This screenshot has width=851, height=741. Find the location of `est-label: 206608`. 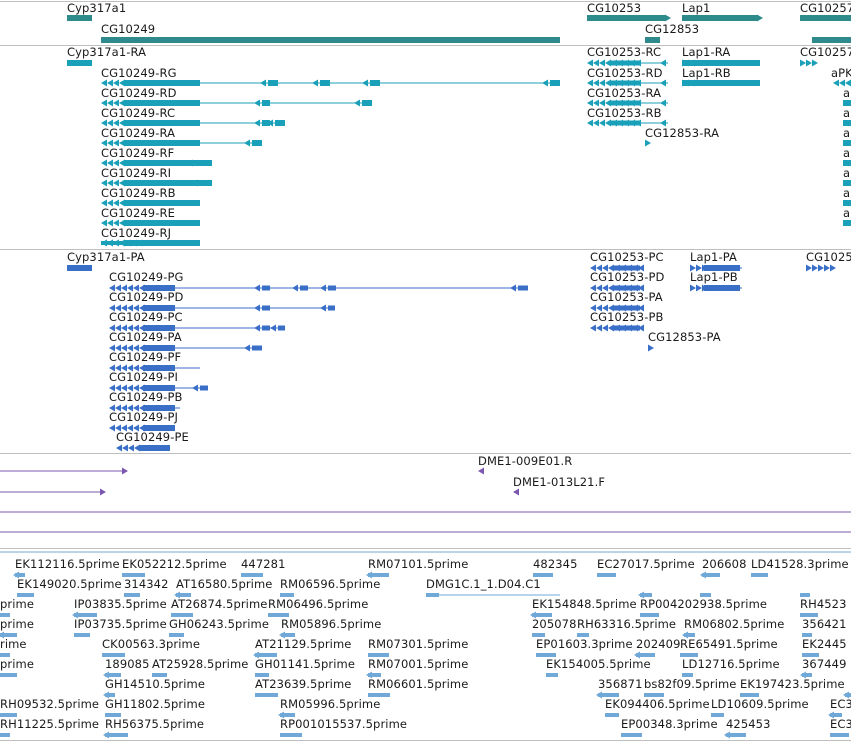

est-label: 206608 is located at coordinates (724, 564).